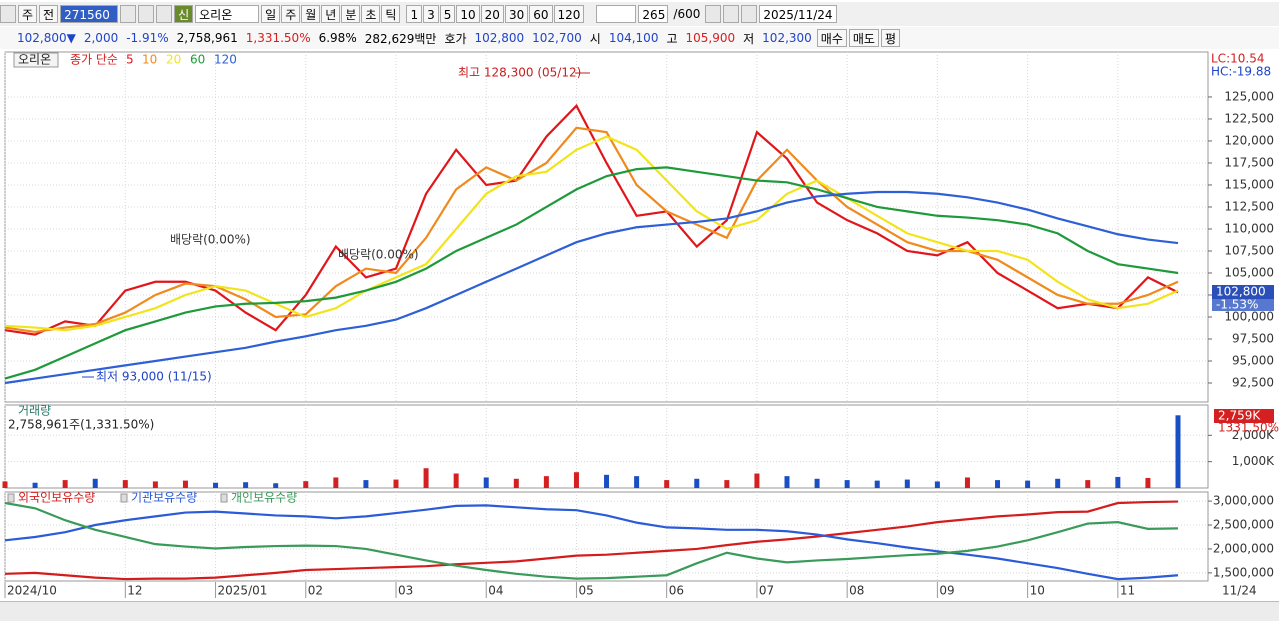  Describe the element at coordinates (890, 38) in the screenshot. I see `avg-button: 평` at that location.